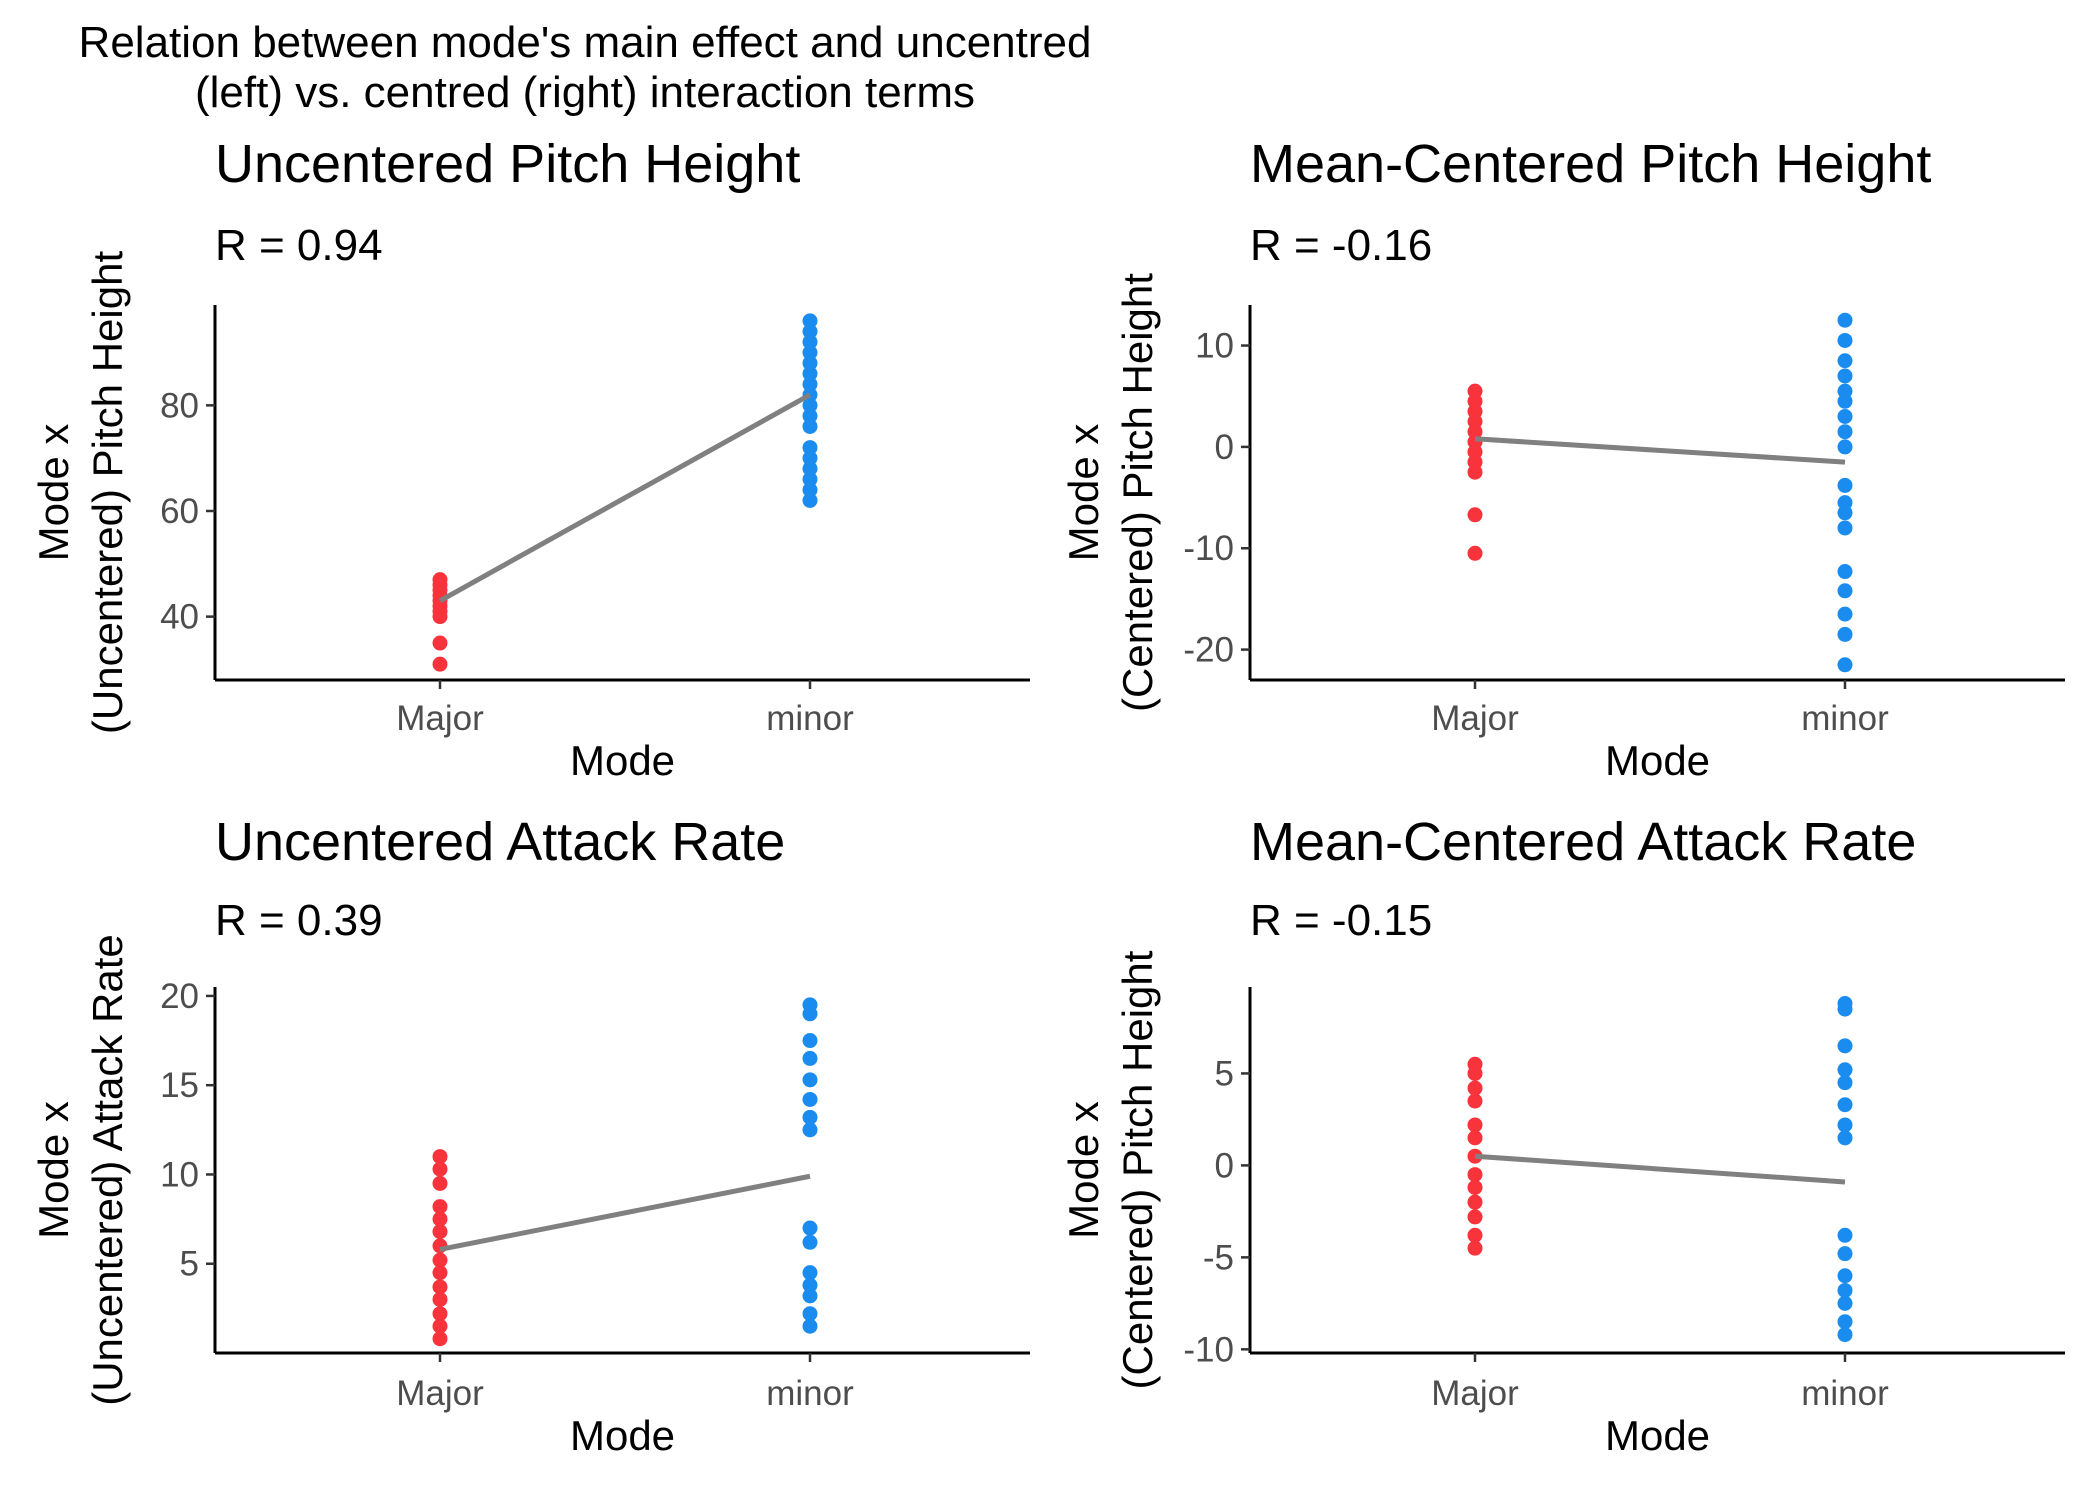  I want to click on y-tick-label: -10, so click(1208, 548).